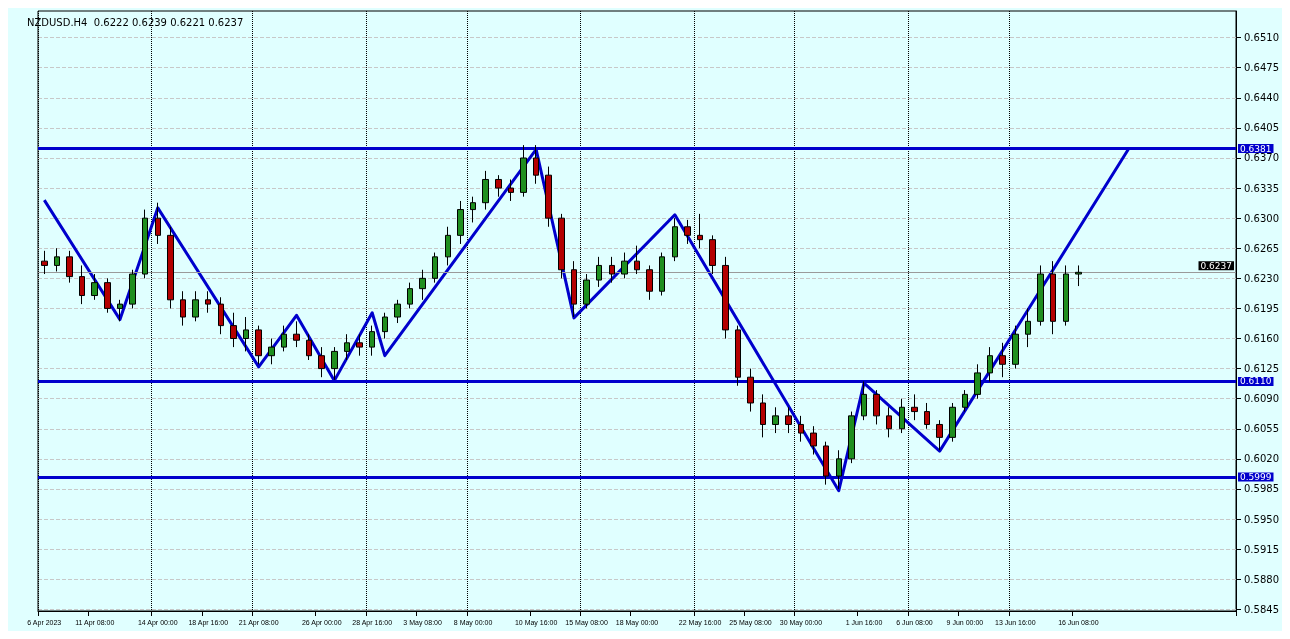  What do you see at coordinates (1262, 519) in the screenshot?
I see `y-tick-label: 0.5950` at bounding box center [1262, 519].